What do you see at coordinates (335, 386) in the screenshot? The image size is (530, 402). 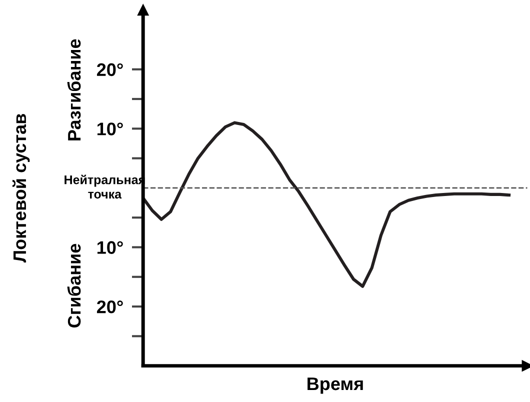 I see `x-axis-title: Время` at bounding box center [335, 386].